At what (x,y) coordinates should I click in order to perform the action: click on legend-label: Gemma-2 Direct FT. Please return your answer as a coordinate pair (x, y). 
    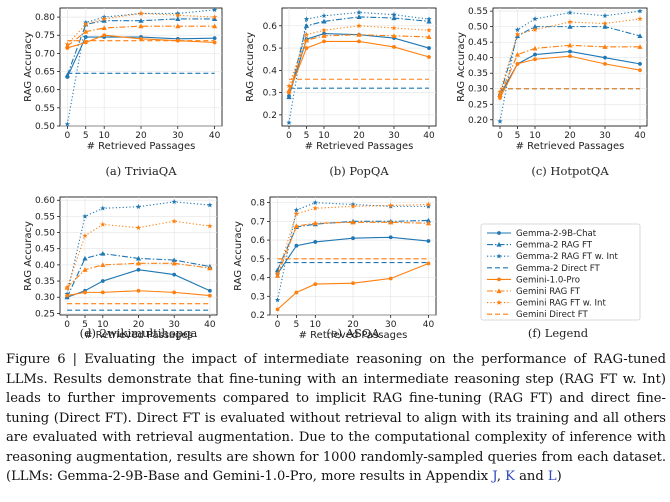
    Looking at the image, I should click on (558, 269).